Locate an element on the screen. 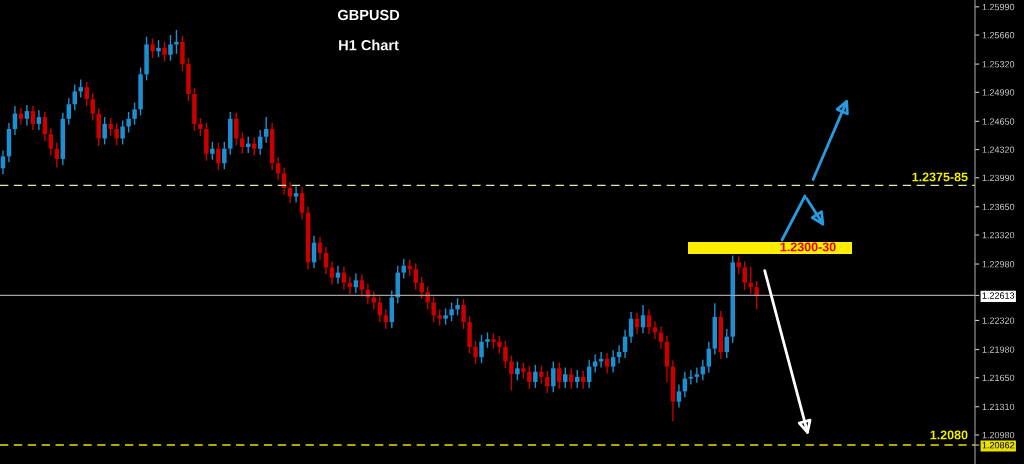 This screenshot has height=464, width=1024. y-tick-label: 1.23320 is located at coordinates (998, 235).